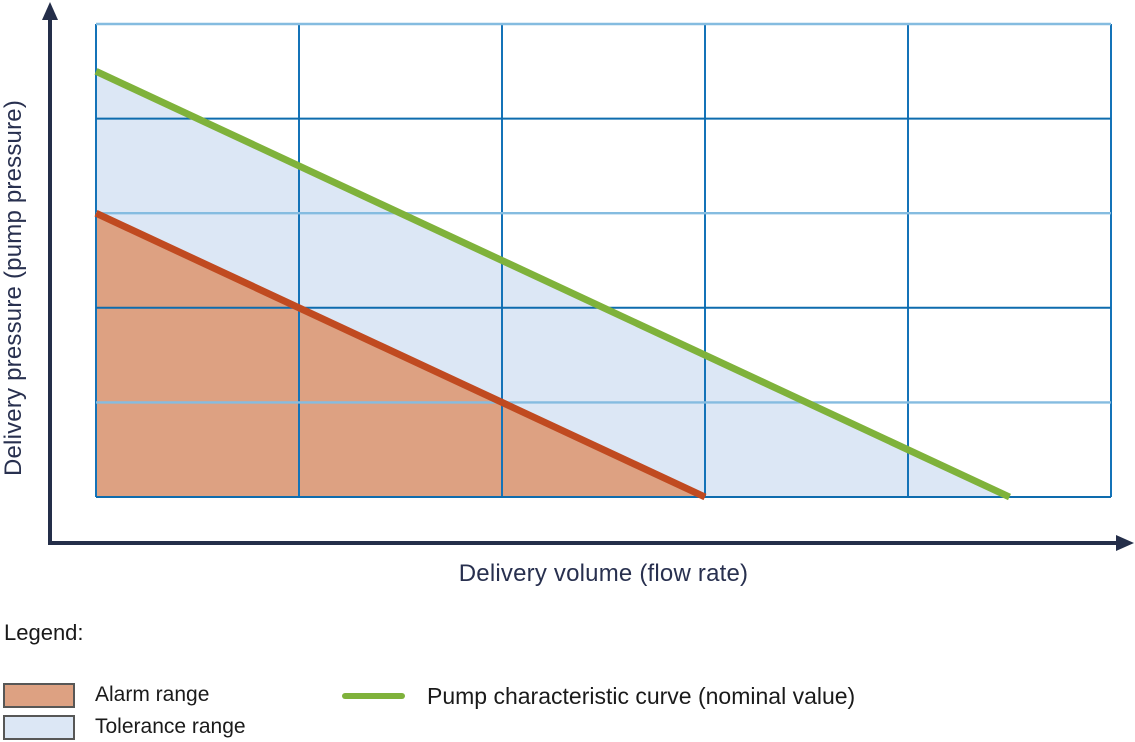  What do you see at coordinates (44, 632) in the screenshot?
I see `legend-title: Legend:` at bounding box center [44, 632].